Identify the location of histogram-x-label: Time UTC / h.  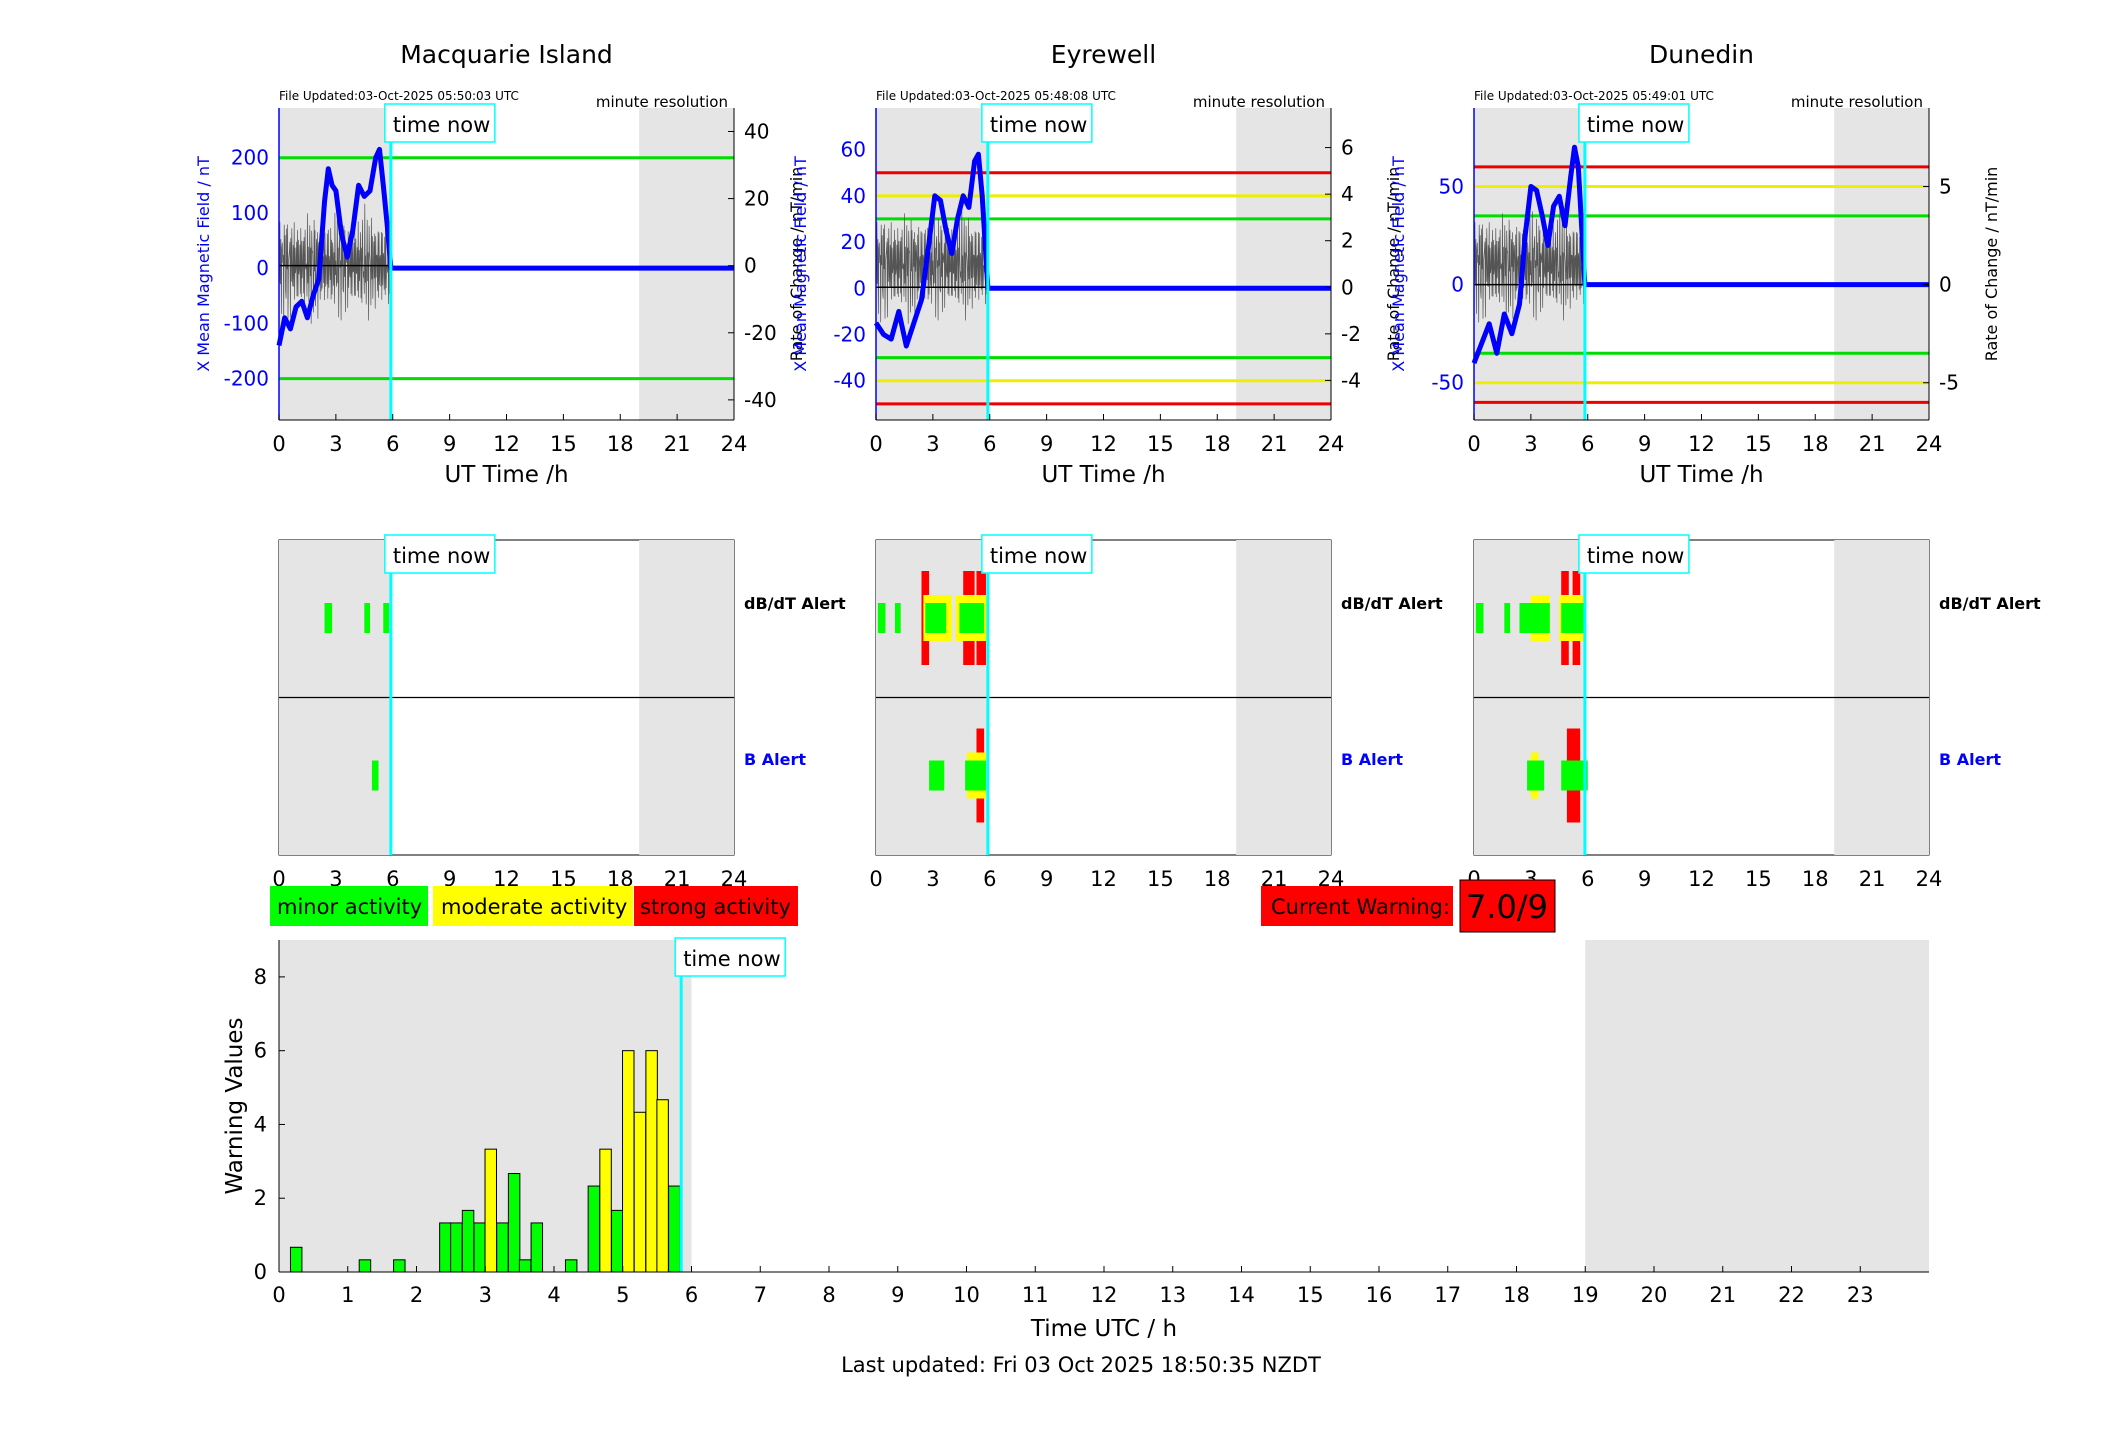
(1103, 1329).